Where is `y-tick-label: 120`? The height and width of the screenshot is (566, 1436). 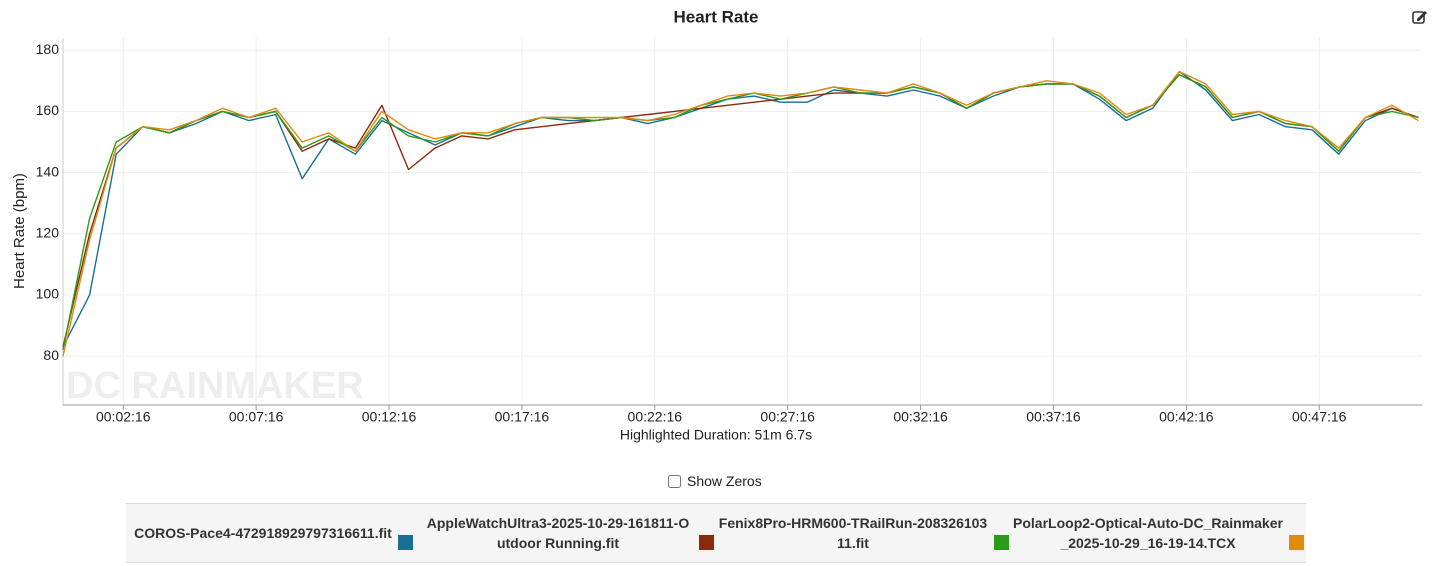 y-tick-label: 120 is located at coordinates (48, 232).